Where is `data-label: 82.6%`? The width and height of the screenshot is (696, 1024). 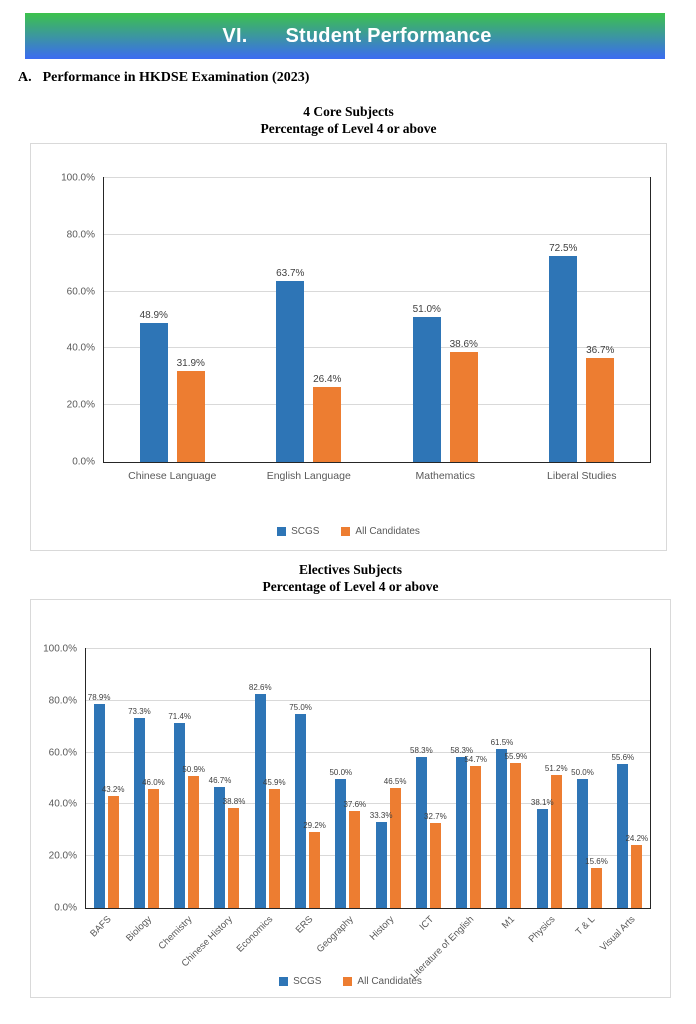
data-label: 82.6% is located at coordinates (260, 688).